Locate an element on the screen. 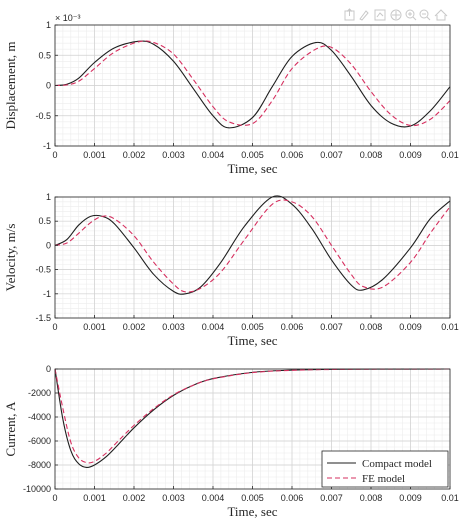  legend-box is located at coordinates (385, 469).